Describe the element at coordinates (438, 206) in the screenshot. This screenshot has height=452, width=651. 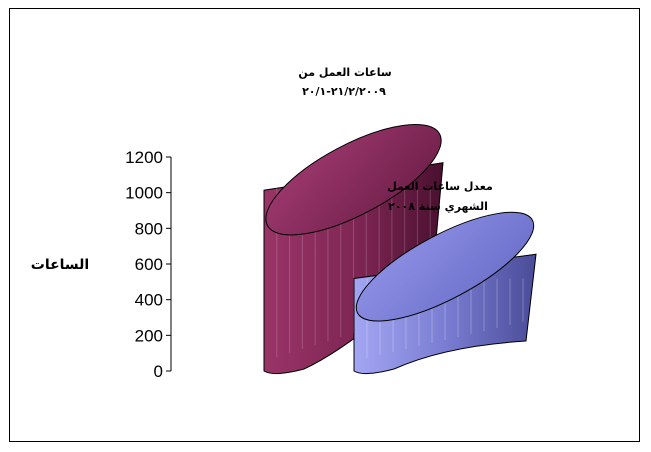
I see `series-1-label-line2: الشهري سنة ٢٠٠٨` at that location.